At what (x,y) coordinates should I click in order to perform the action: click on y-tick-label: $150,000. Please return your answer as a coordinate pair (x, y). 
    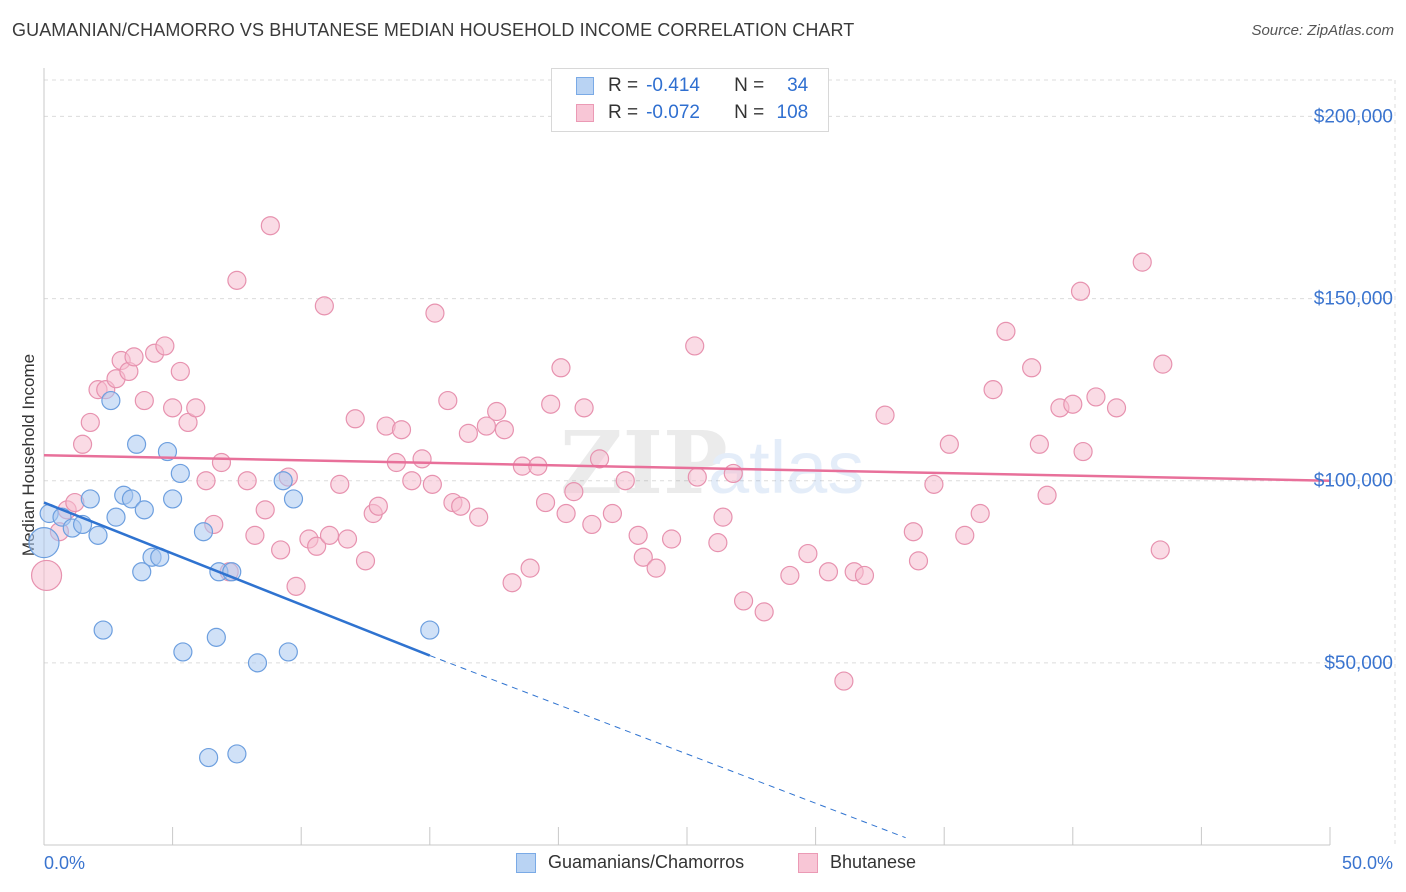
    Looking at the image, I should click on (1353, 299).